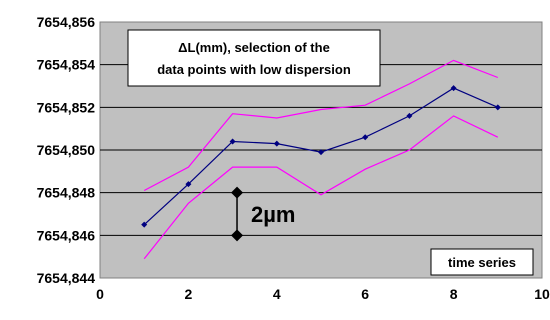 This screenshot has width=550, height=320. I want to click on time-series-box: time series, so click(482, 262).